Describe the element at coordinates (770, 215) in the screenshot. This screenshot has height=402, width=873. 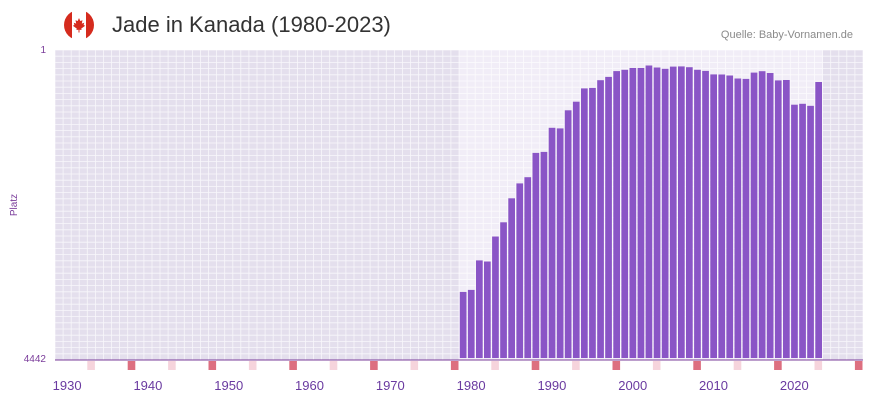
I see `bar-2017` at that location.